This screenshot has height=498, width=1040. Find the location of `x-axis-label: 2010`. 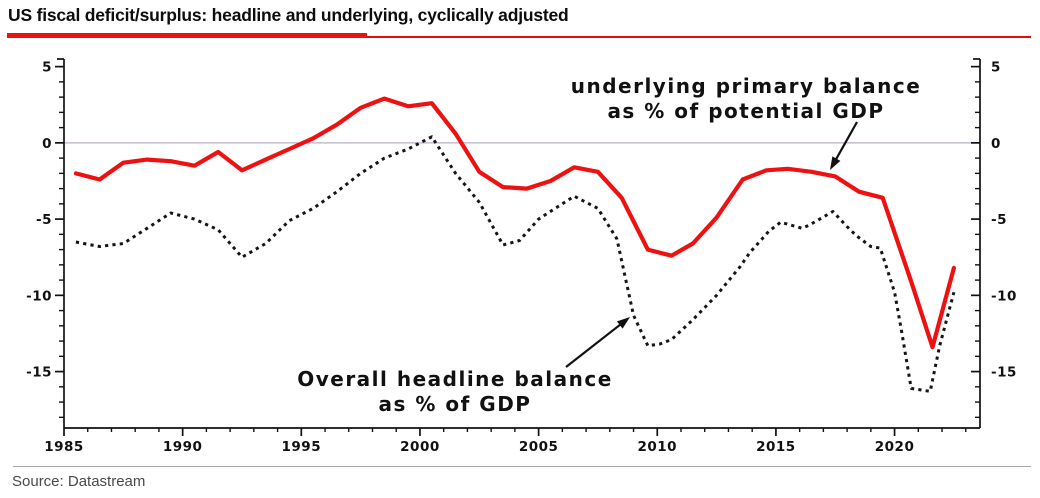

x-axis-label: 2010 is located at coordinates (657, 447).